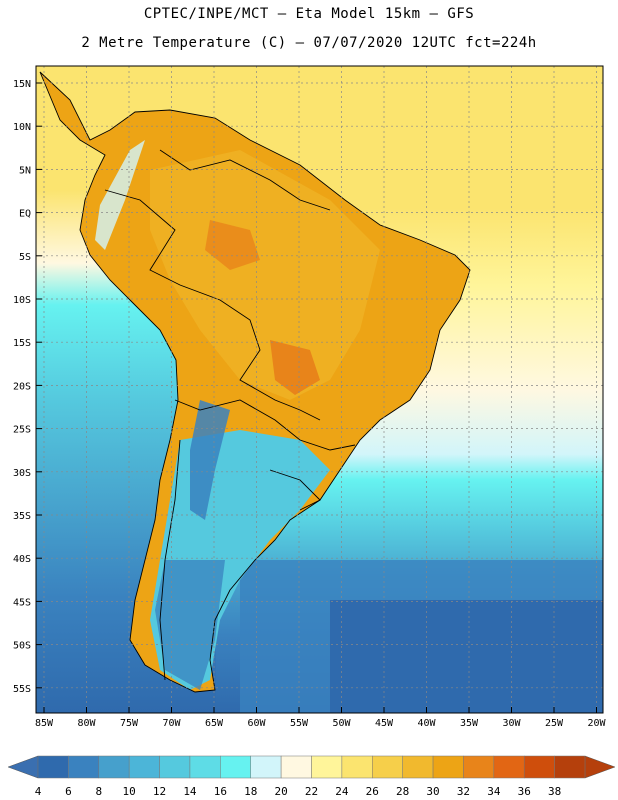  I want to click on colorbar-label: 22, so click(311, 791).